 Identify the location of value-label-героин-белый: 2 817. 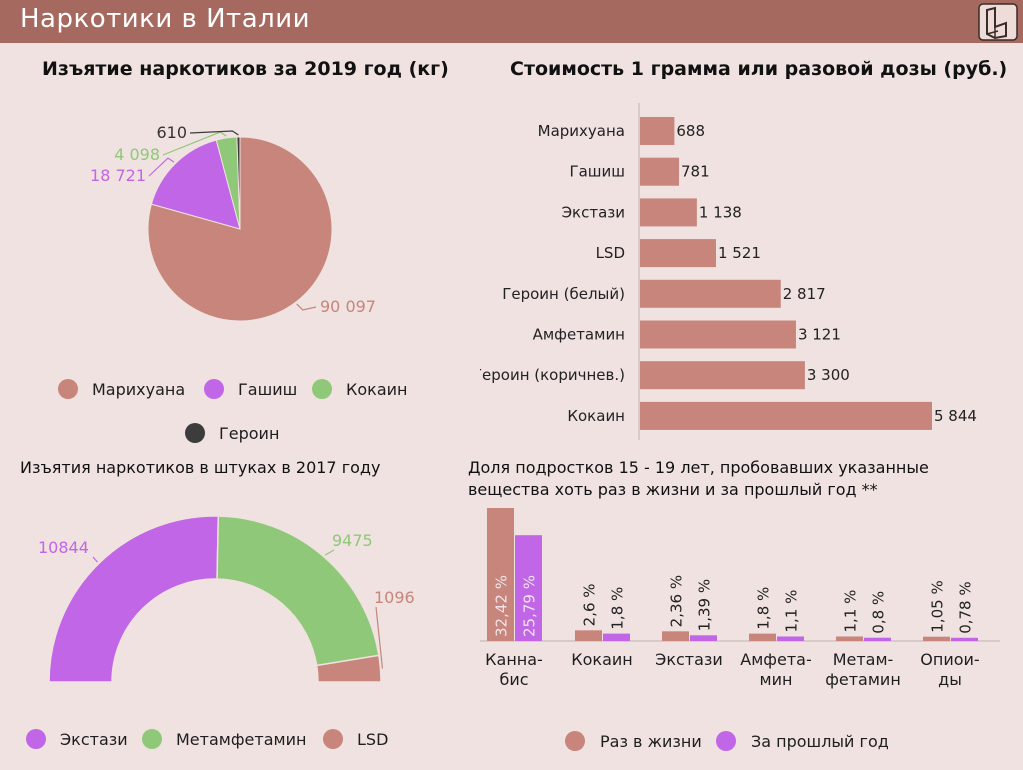
(804, 294).